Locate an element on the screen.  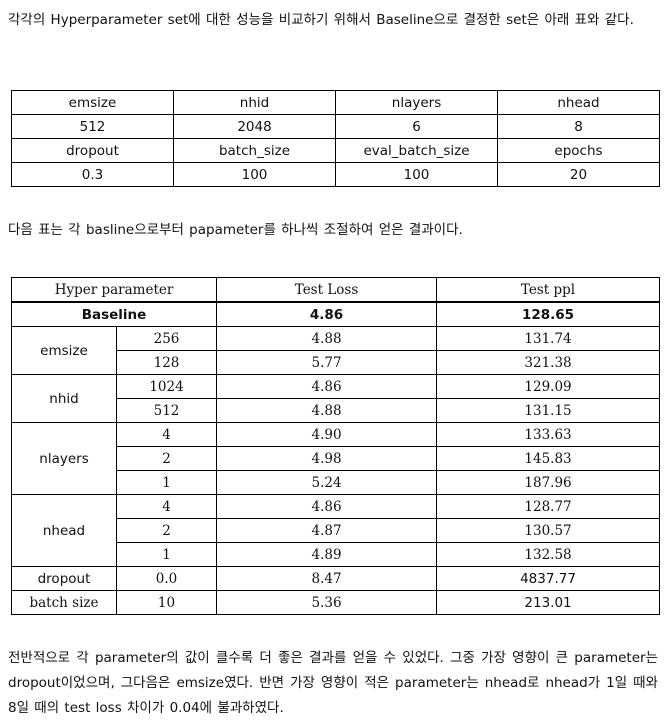
config-header-cell: nhid is located at coordinates (254, 102).